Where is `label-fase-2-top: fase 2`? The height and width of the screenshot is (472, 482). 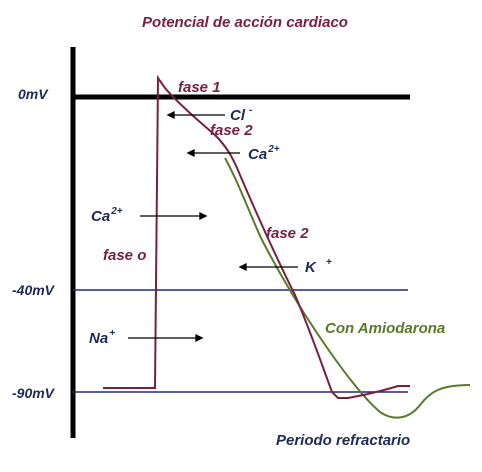 label-fase-2-top: fase 2 is located at coordinates (231, 130).